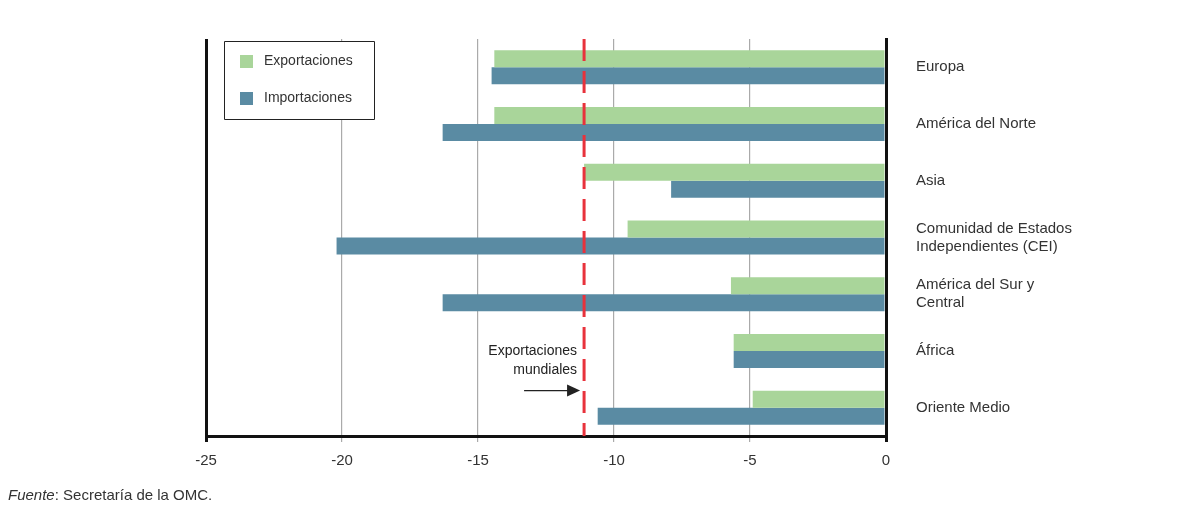  What do you see at coordinates (994, 236) in the screenshot?
I see `y-tick-label: Comunidad de Estados Independientes (CEI)` at bounding box center [994, 236].